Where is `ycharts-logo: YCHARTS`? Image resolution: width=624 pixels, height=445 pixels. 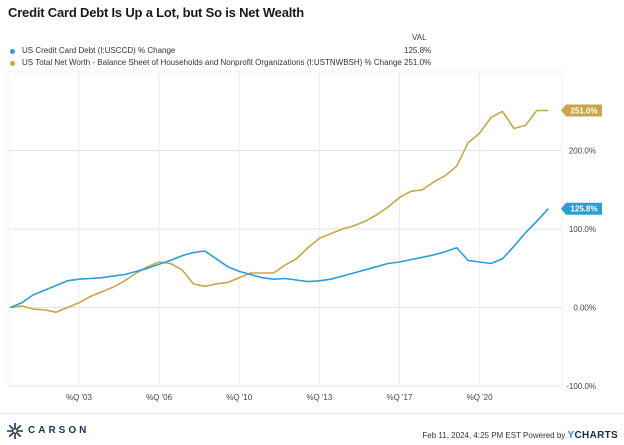
ycharts-logo: YCHARTS is located at coordinates (593, 435).